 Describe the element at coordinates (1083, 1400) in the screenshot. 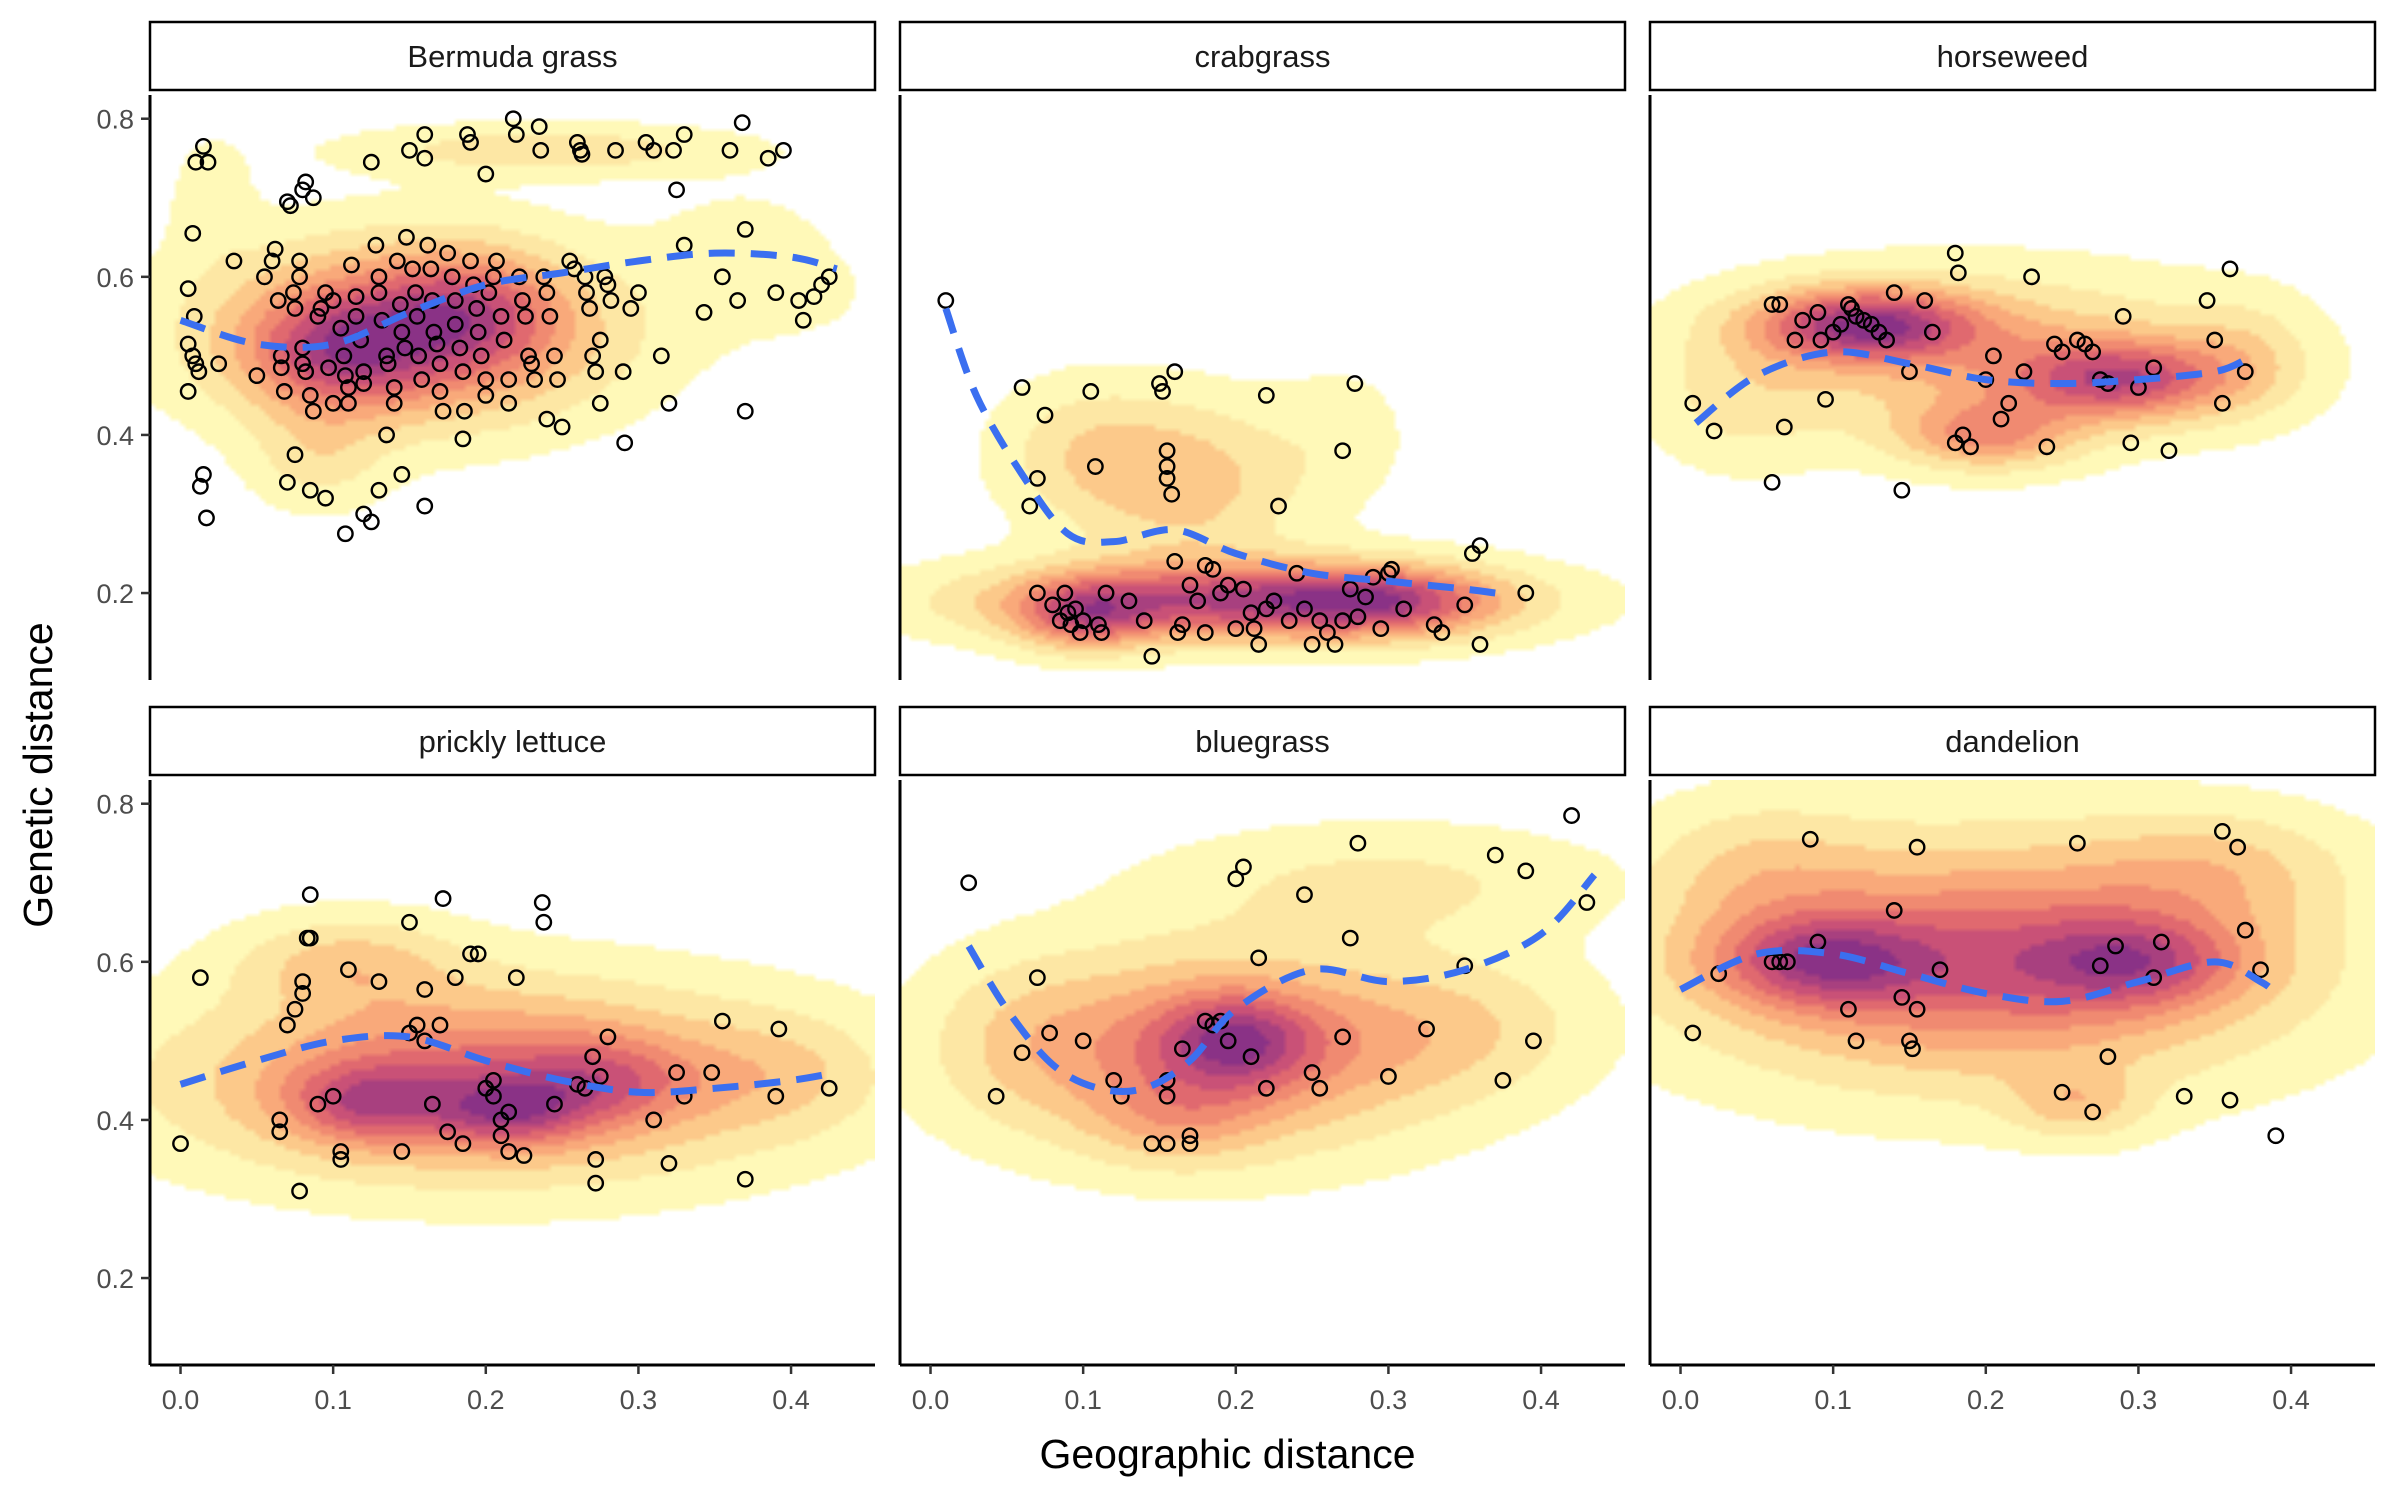

I see `x-tick-label: 0.1` at that location.